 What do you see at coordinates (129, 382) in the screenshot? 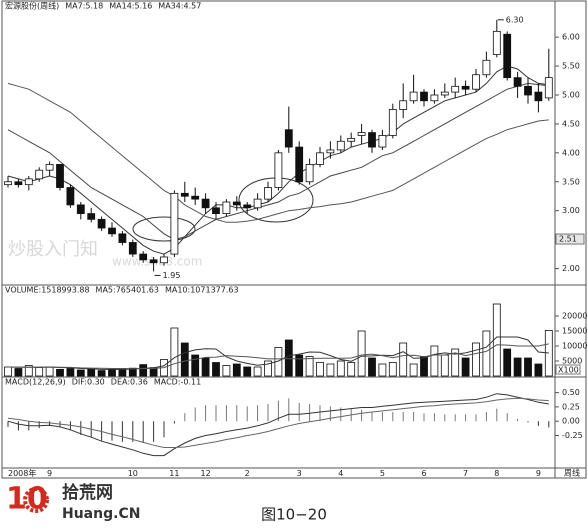
I see `header-label: DEA:0.36` at bounding box center [129, 382].